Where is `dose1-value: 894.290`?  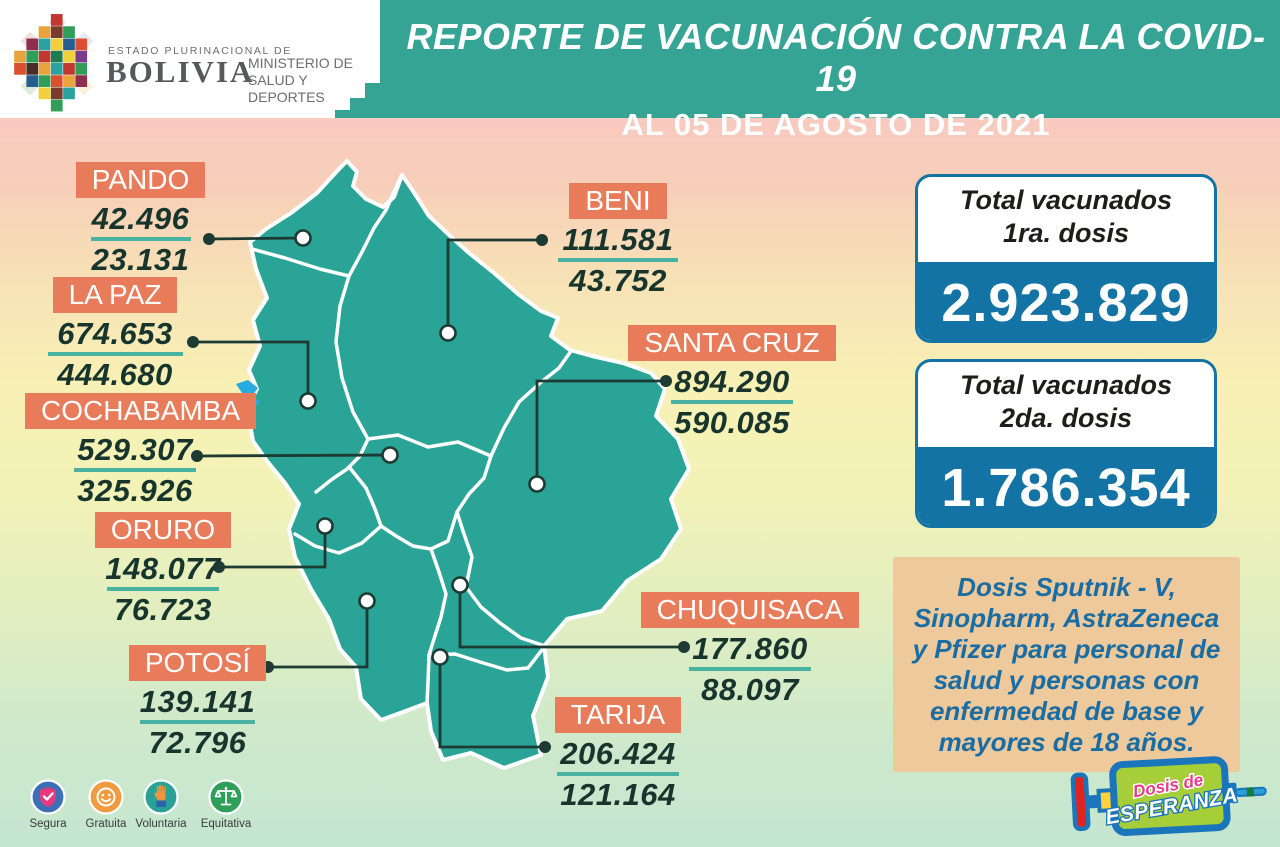
dose1-value: 894.290 is located at coordinates (732, 381).